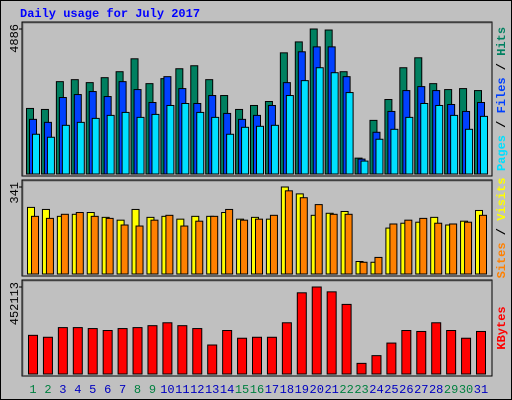  I want to click on x-tick-label: 21, so click(331, 390).